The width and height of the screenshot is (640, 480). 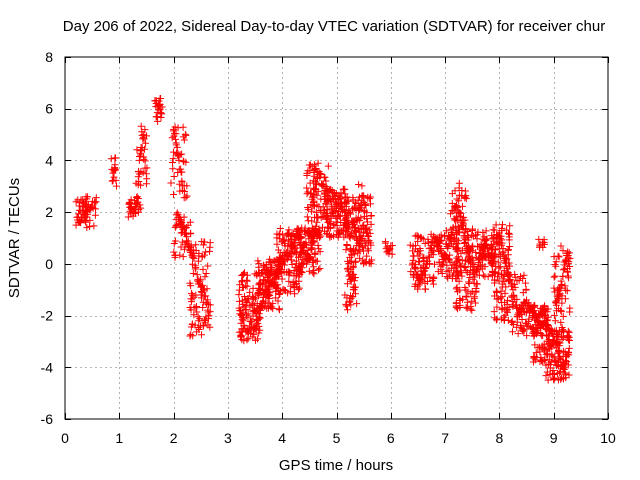 I want to click on x-axis-title: GPS time / hours, so click(x=336, y=465).